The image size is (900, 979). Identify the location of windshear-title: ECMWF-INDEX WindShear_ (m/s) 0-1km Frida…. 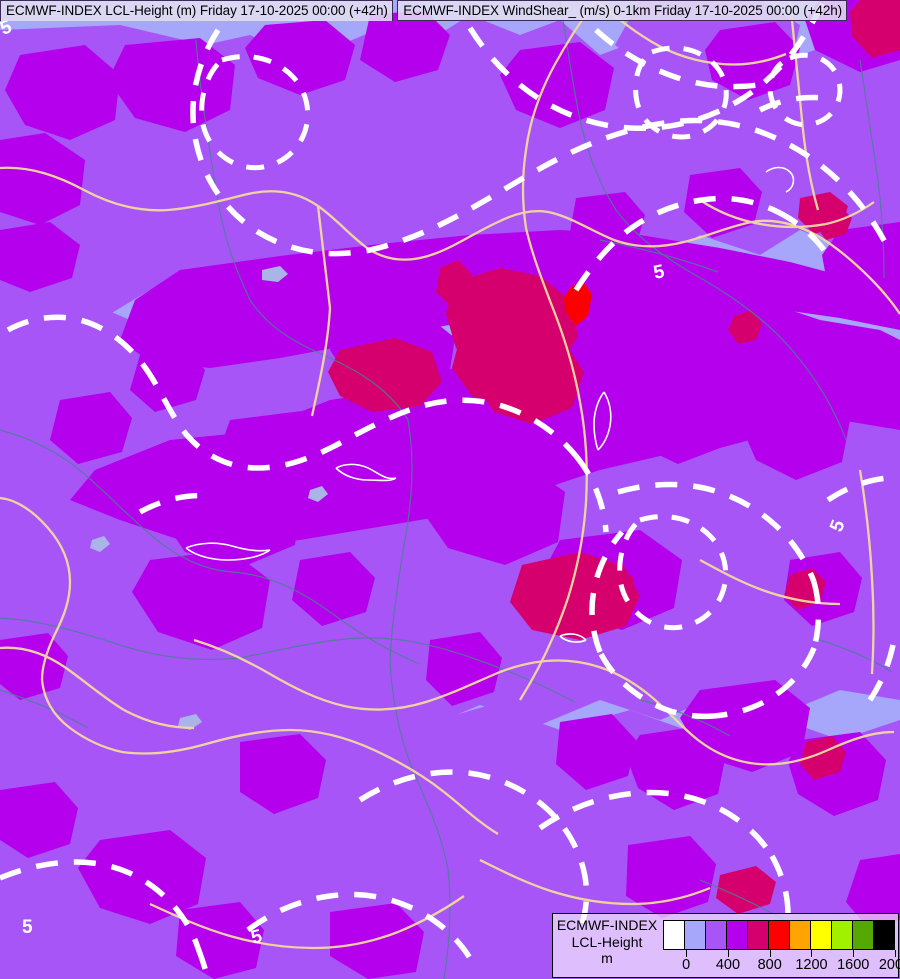
(622, 10).